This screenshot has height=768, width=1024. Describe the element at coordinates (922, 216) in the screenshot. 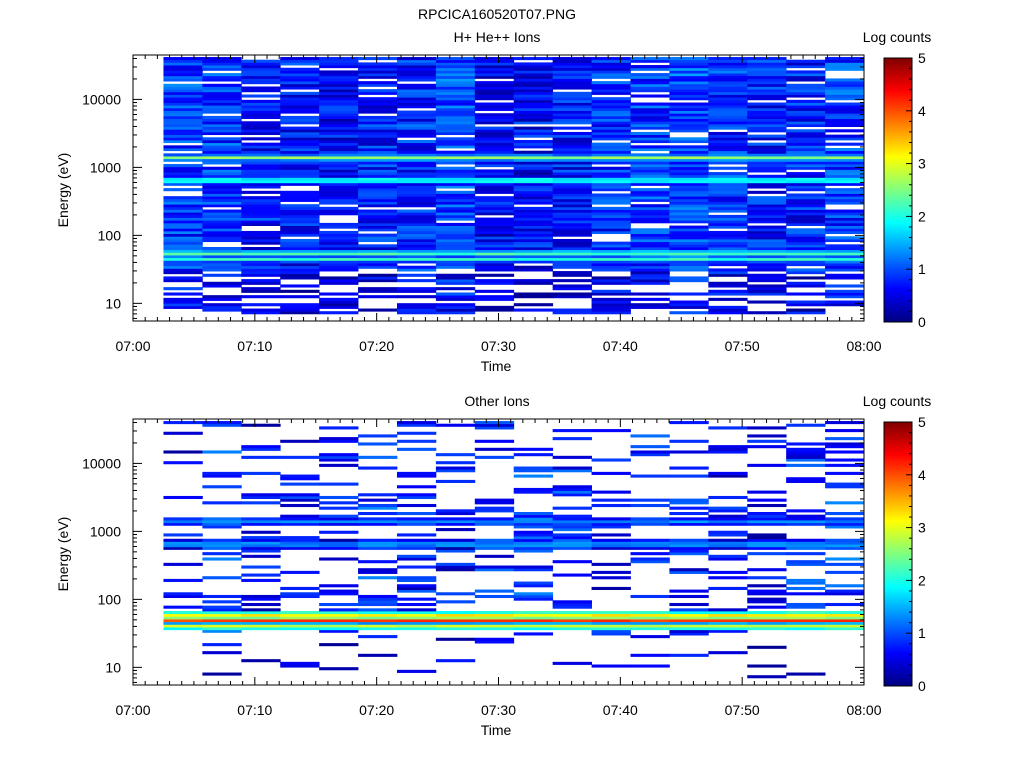

I see `colorbar-tick-label: 2` at that location.